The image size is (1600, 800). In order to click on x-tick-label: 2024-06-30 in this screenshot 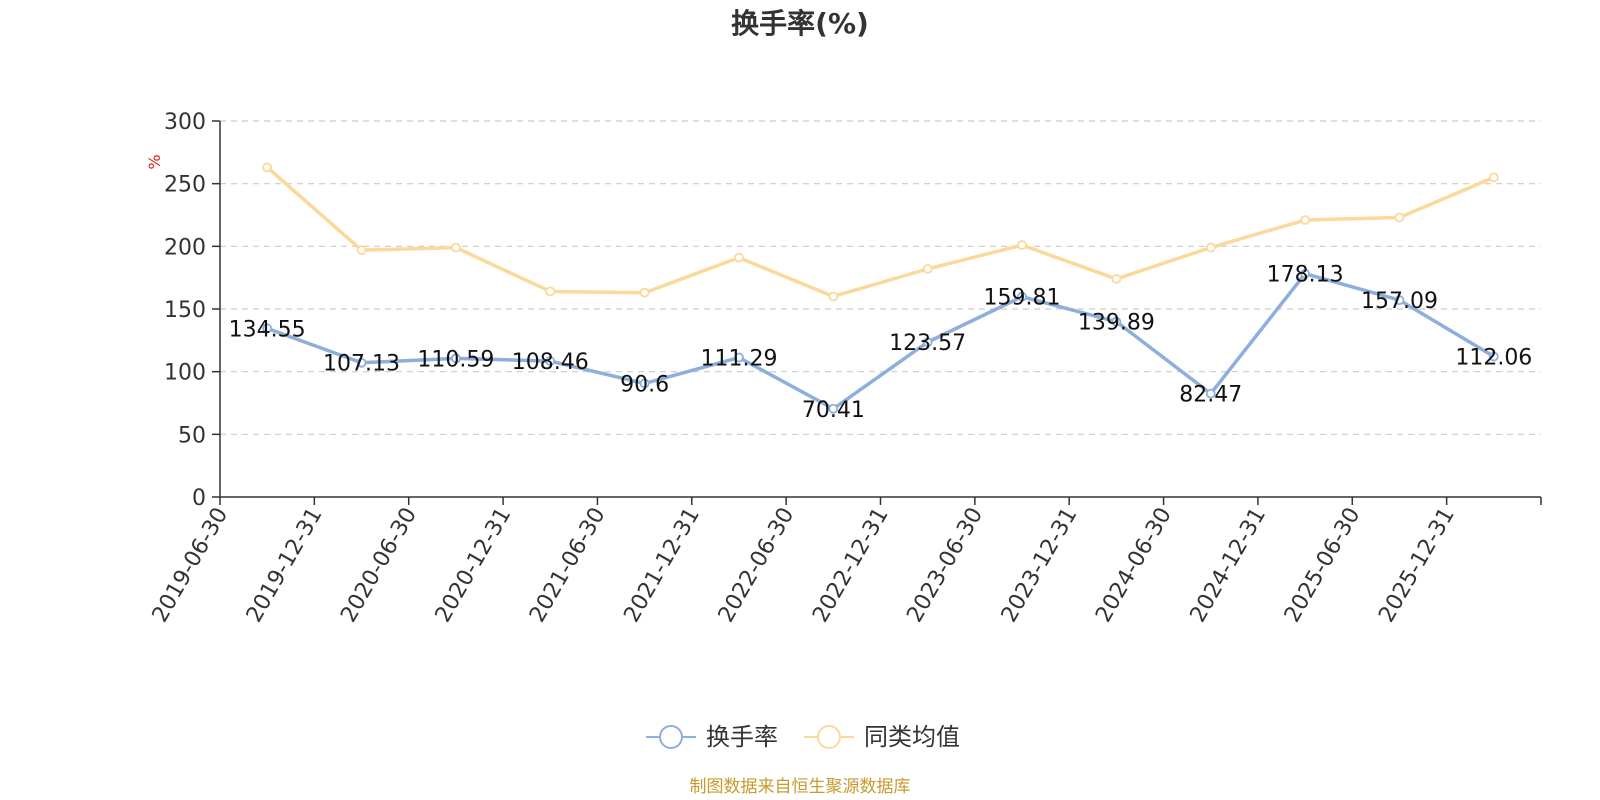, I will do `click(1134, 565)`.